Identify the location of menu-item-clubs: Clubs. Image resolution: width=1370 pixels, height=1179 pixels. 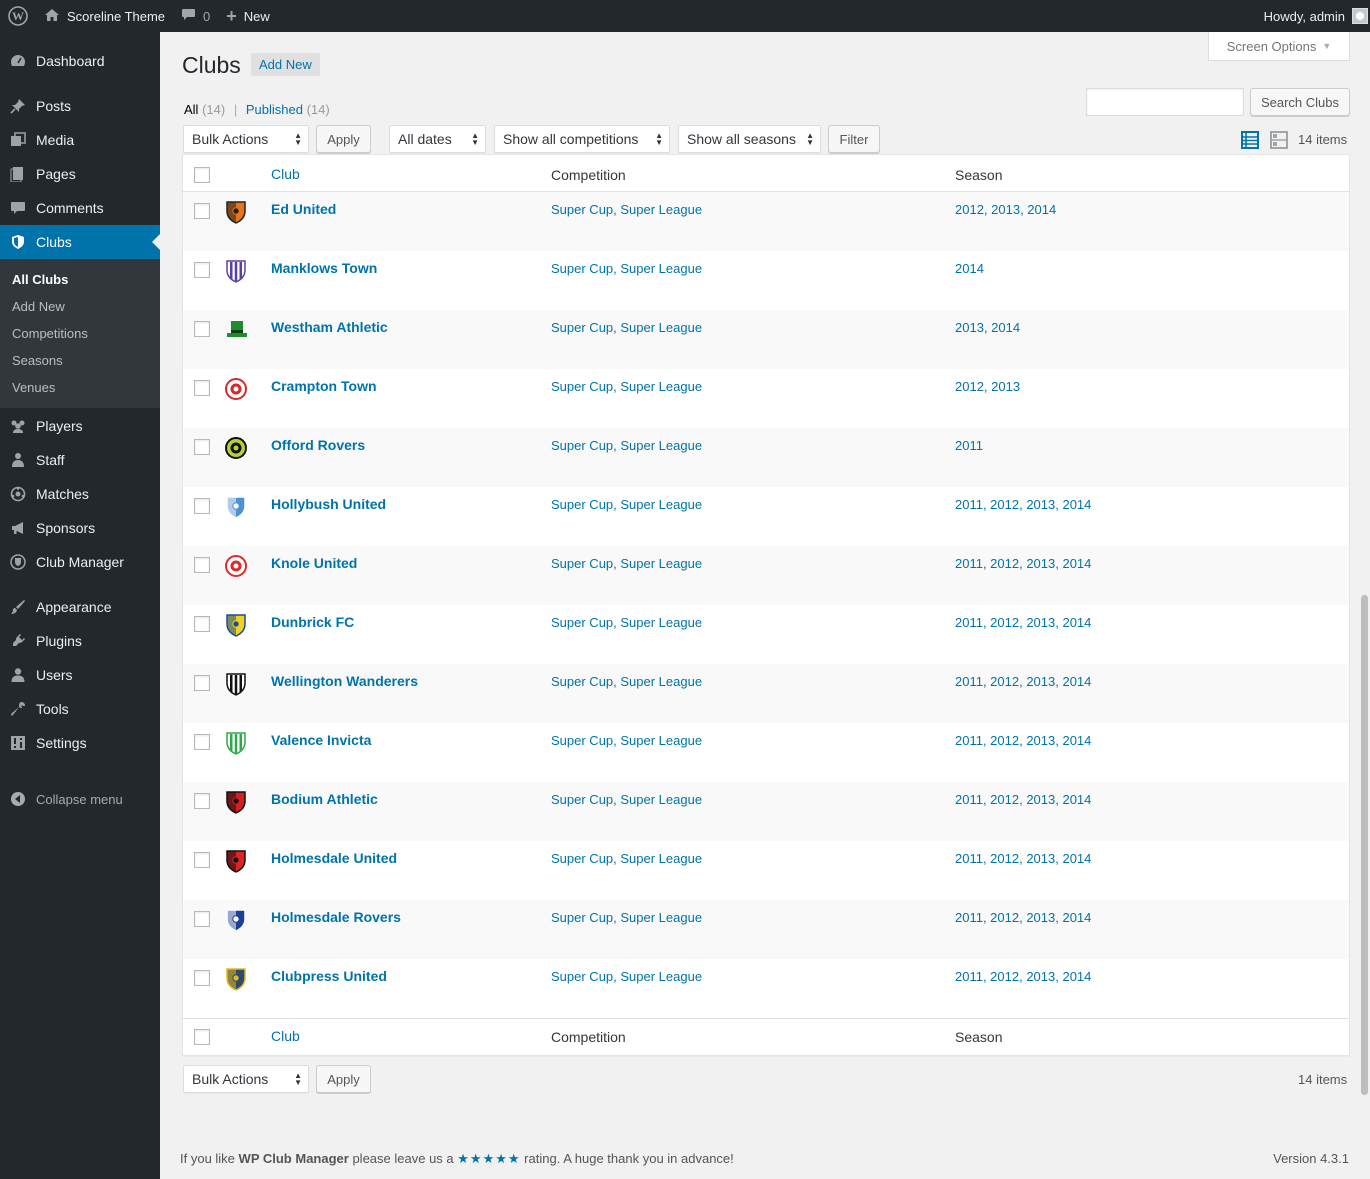
(80, 242).